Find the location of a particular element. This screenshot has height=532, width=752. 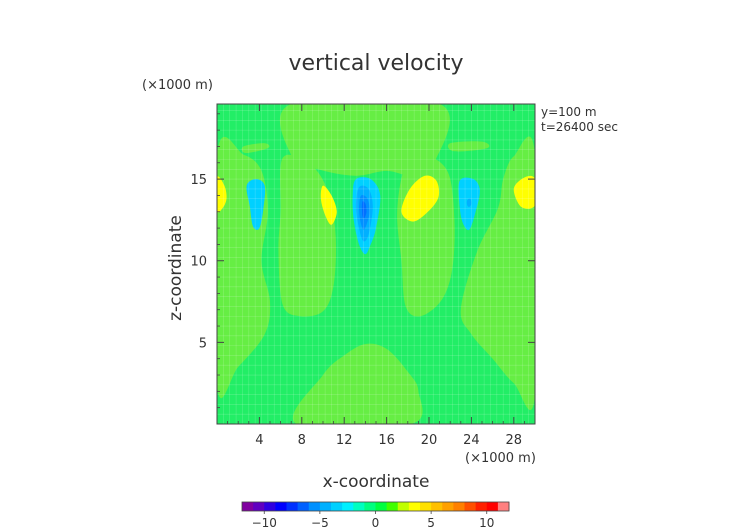

y-tick-label: 15 is located at coordinates (198, 180).